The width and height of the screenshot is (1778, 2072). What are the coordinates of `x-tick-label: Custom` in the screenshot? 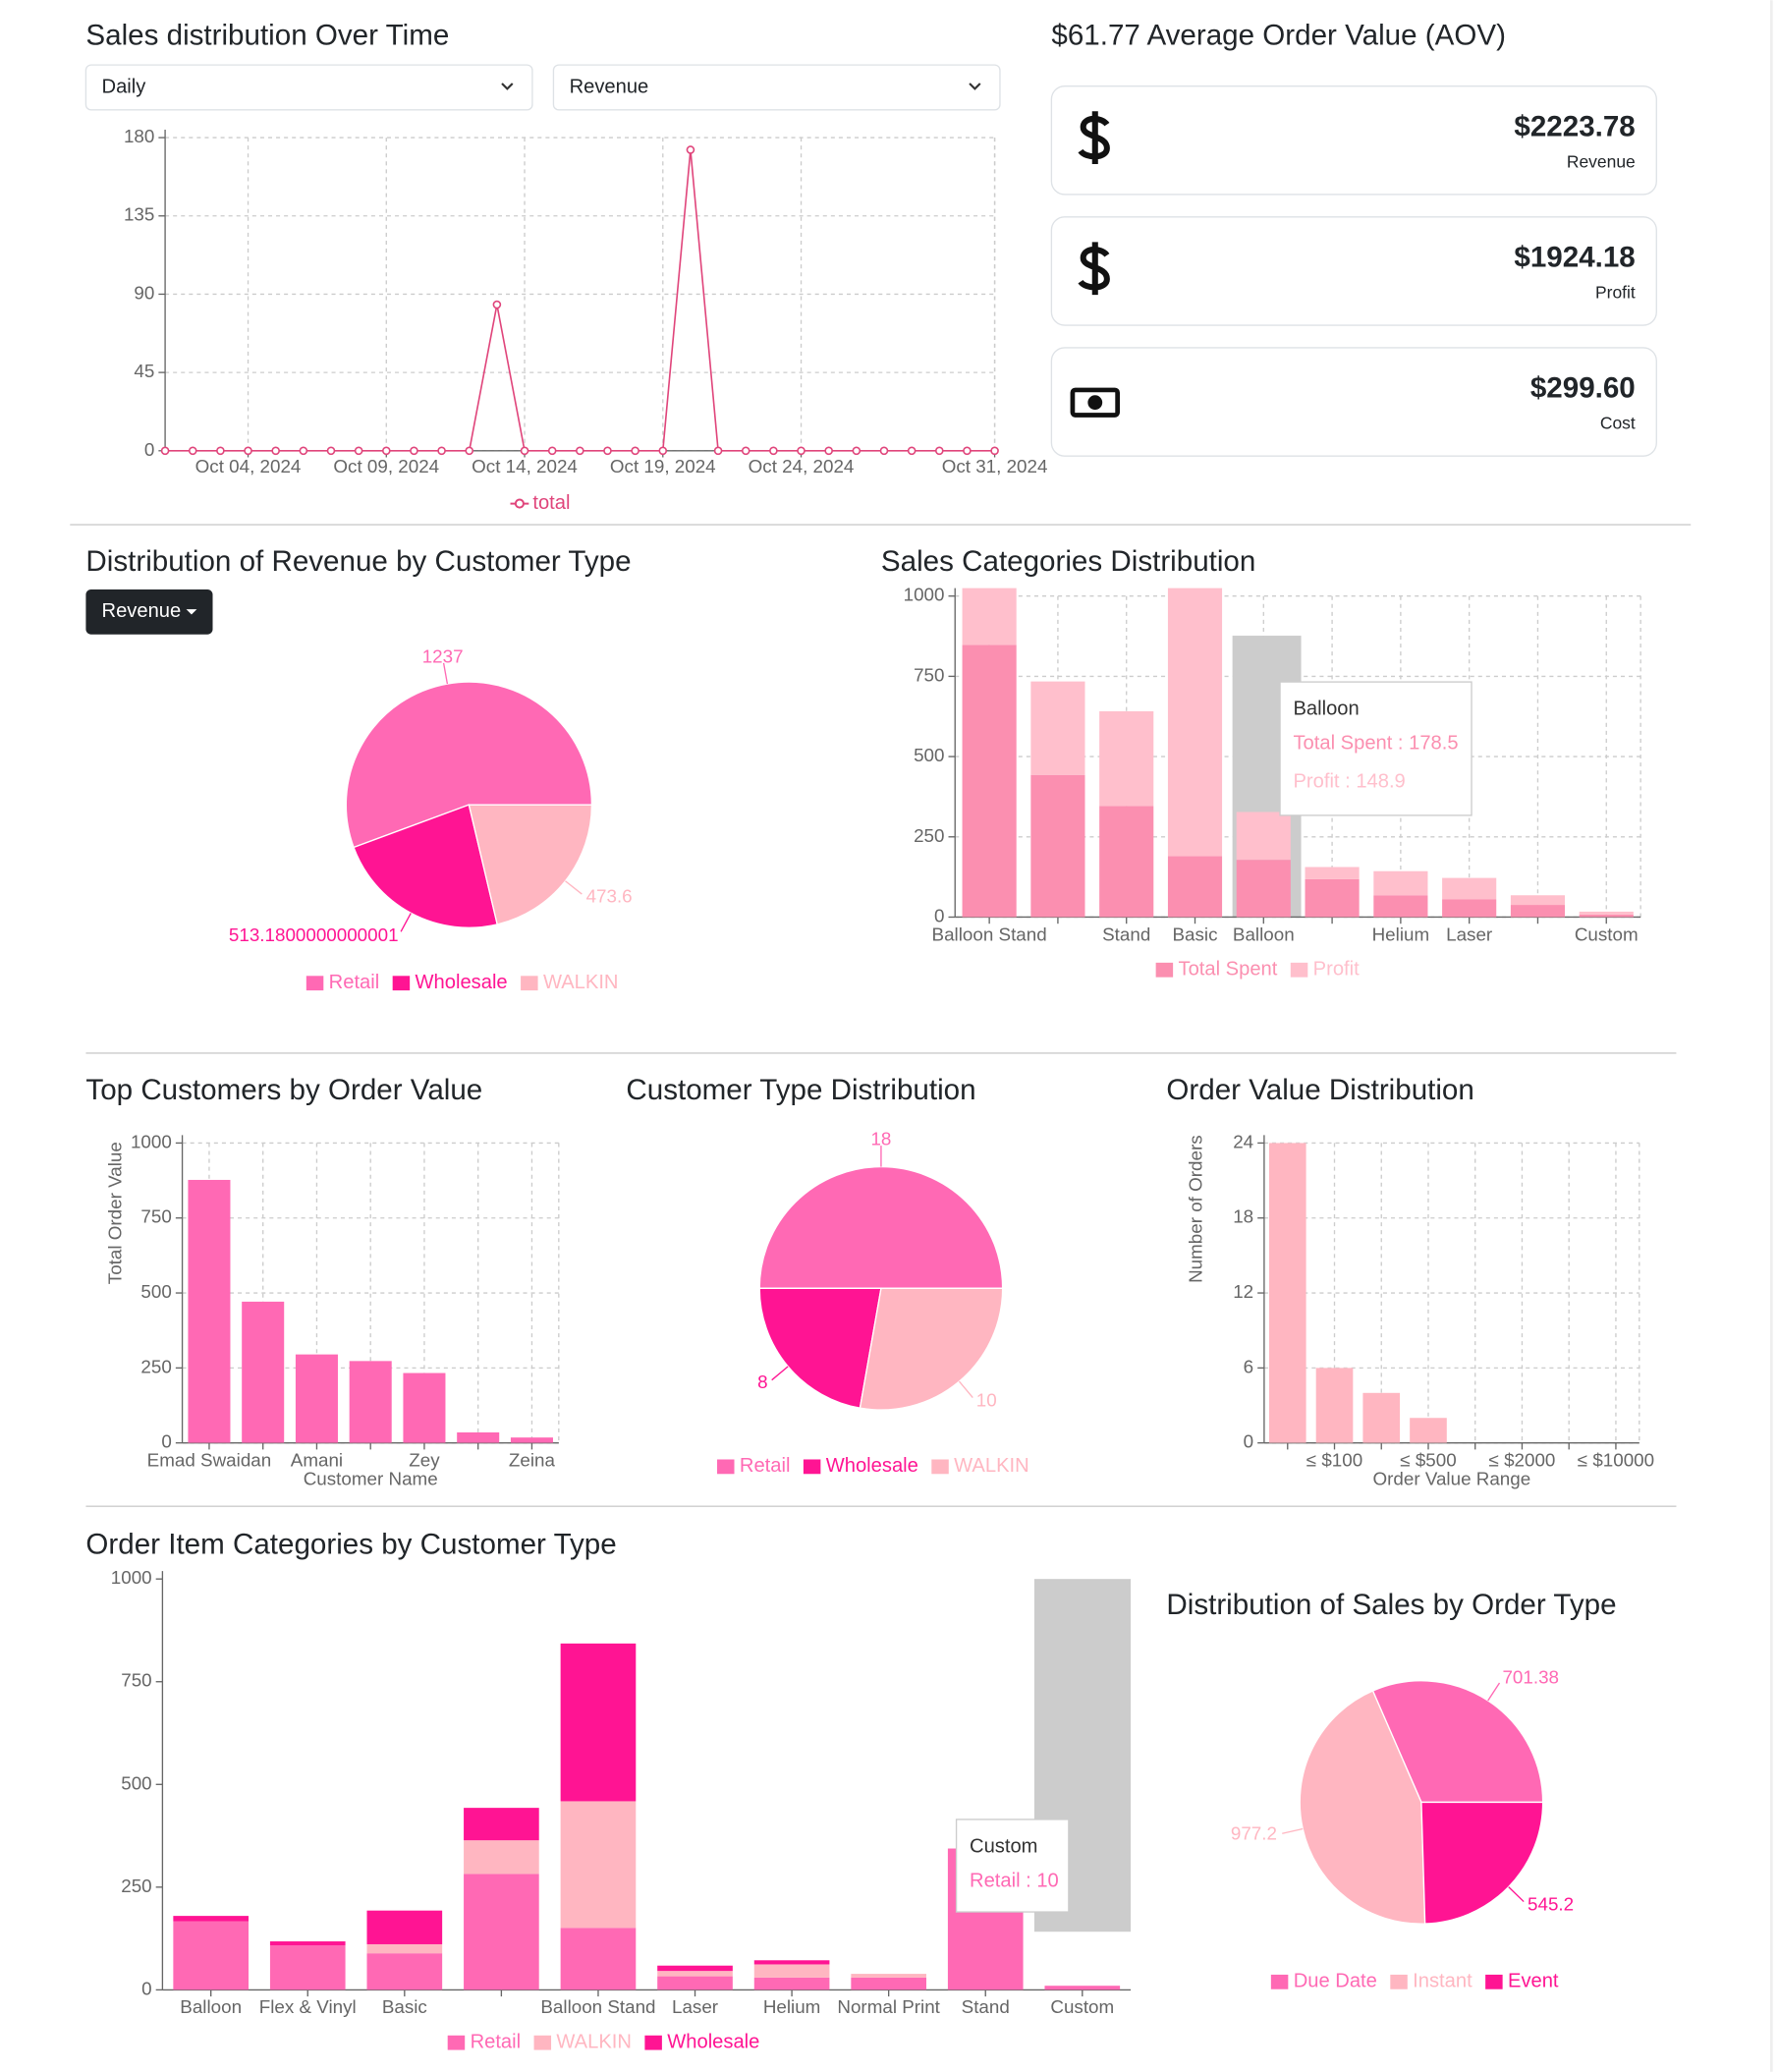 It's located at (1082, 2006).